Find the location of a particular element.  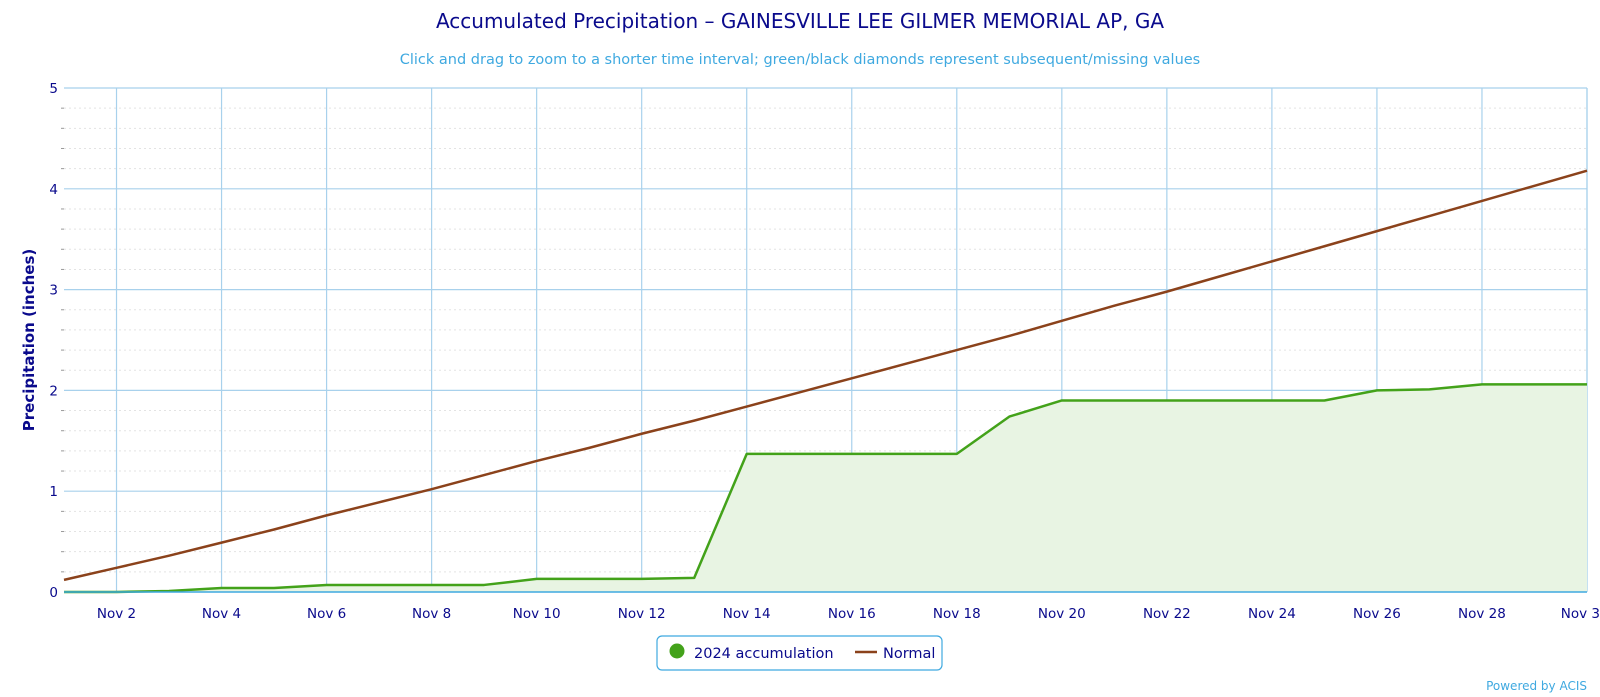

x-tick-label: Nov 28 is located at coordinates (1482, 614).